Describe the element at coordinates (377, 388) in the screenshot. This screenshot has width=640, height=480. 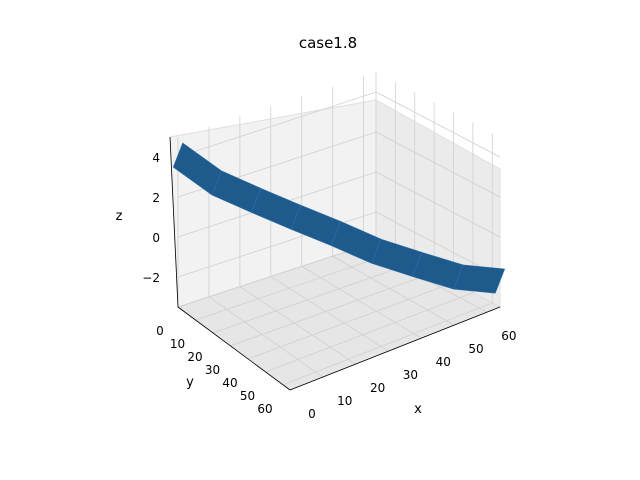
I see `x-tick-label: 20` at that location.